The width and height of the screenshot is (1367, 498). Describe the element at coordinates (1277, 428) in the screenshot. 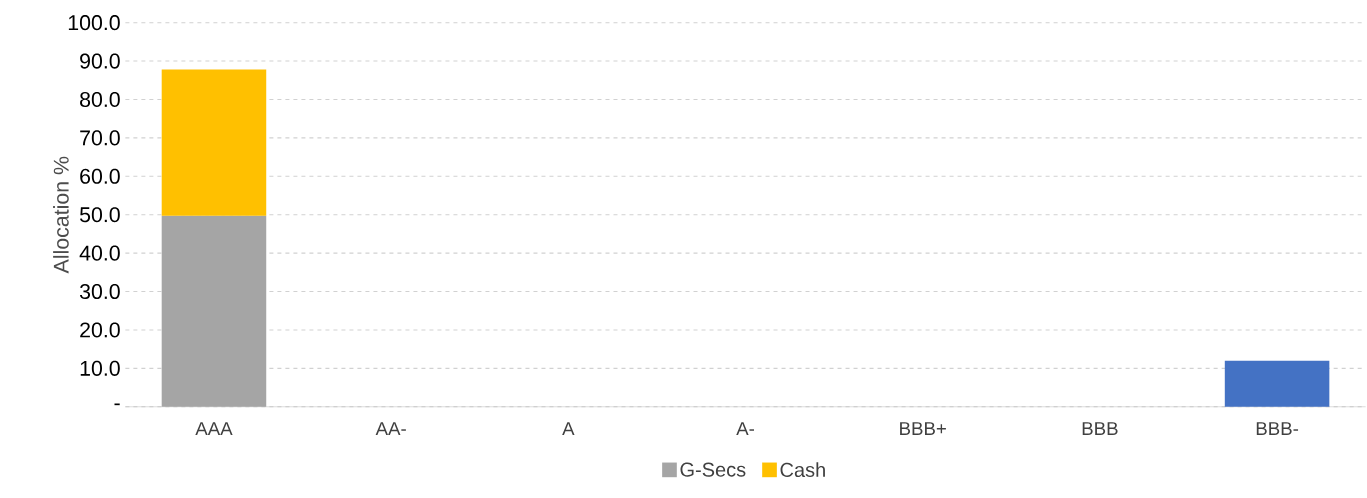

I see `x-tick-label: BBB-` at that location.